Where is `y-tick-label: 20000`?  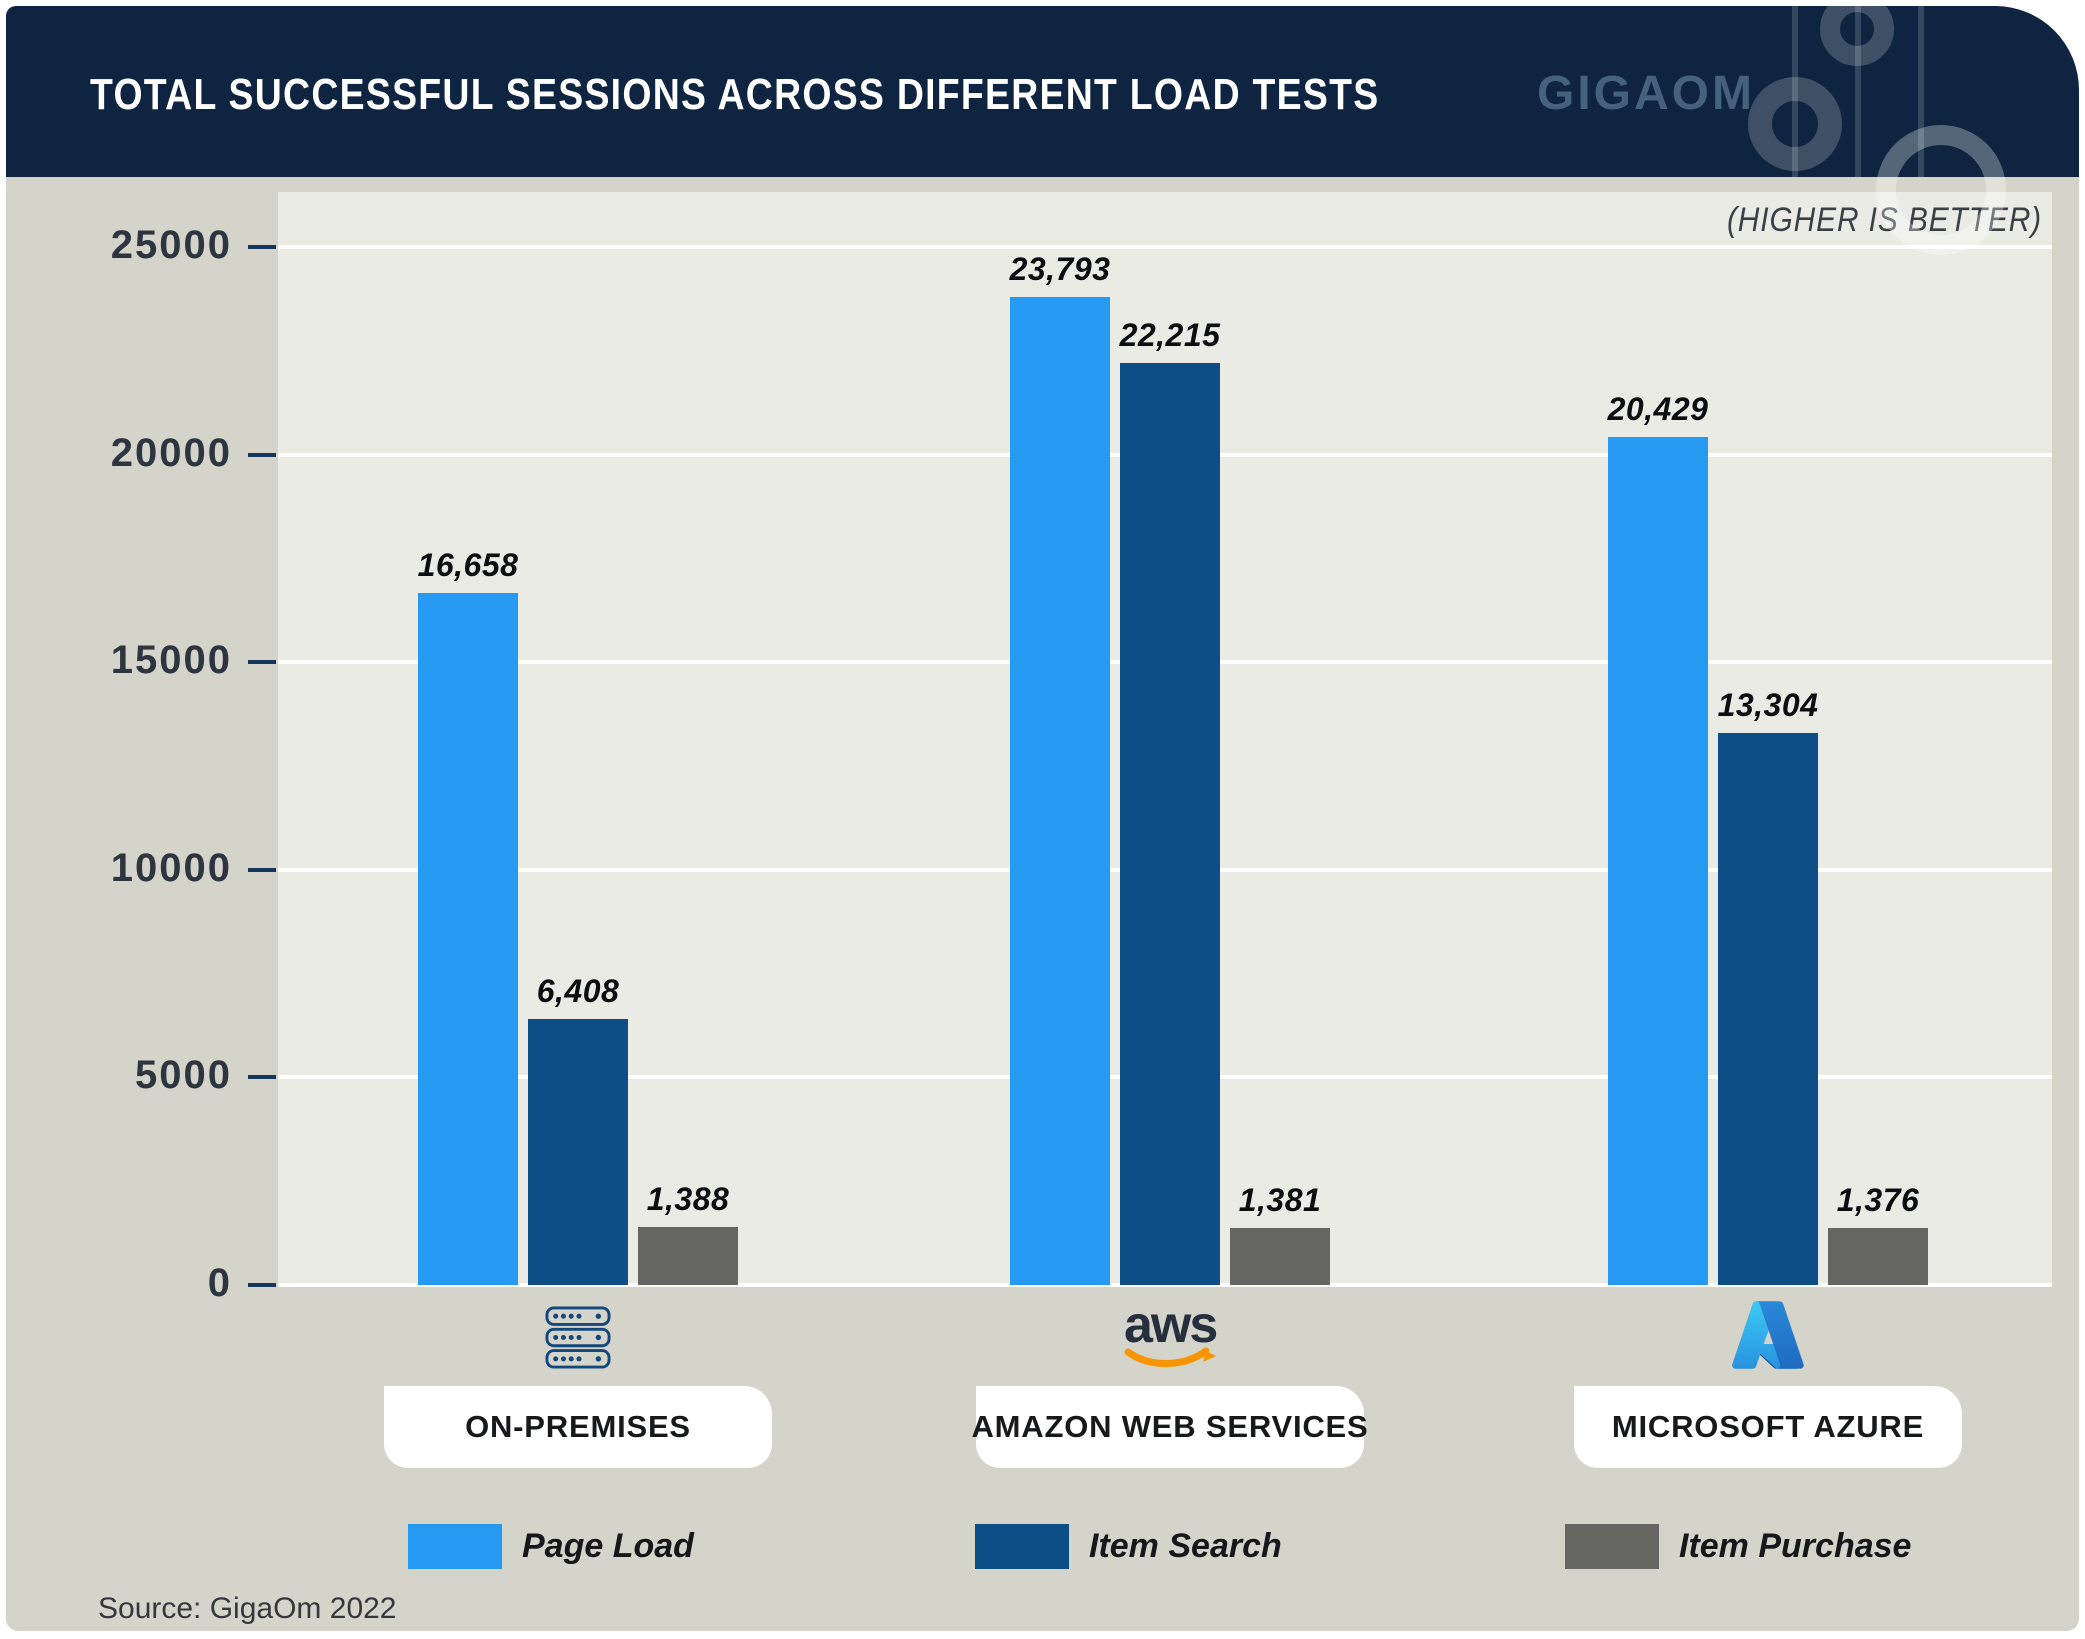 y-tick-label: 20000 is located at coordinates (171, 452).